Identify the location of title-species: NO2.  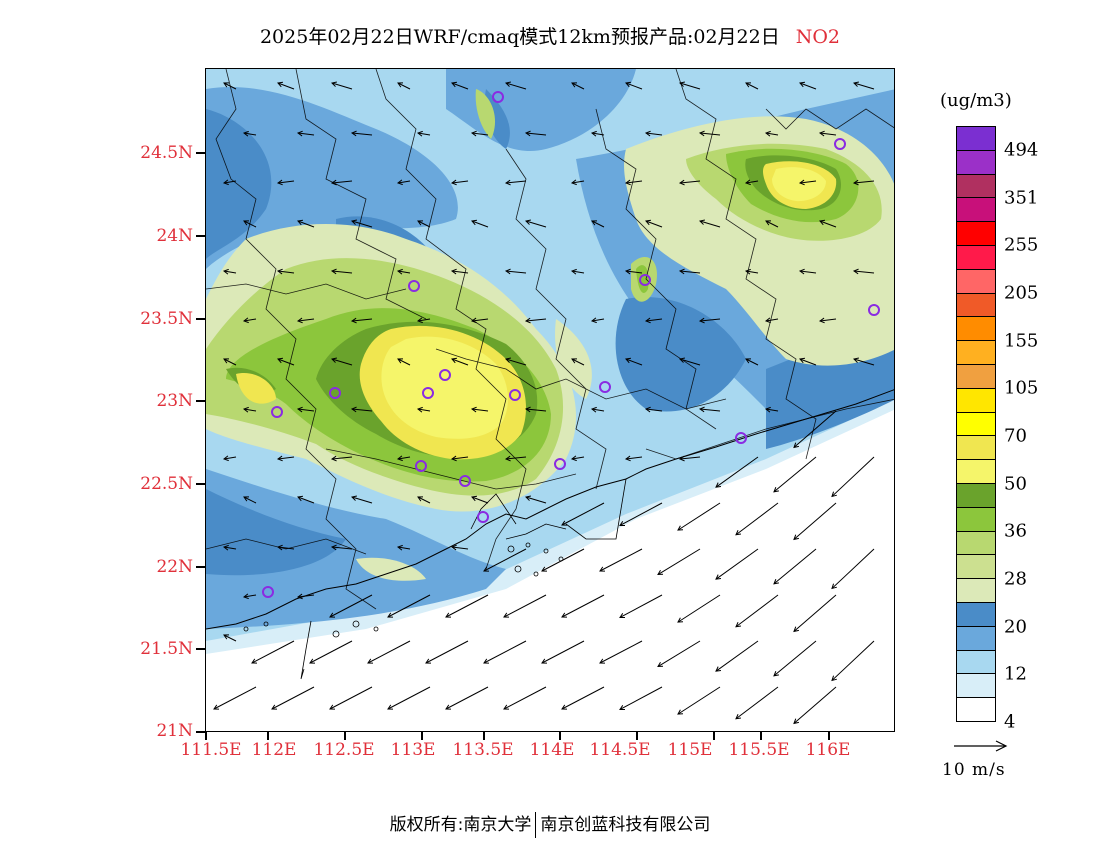
(818, 37).